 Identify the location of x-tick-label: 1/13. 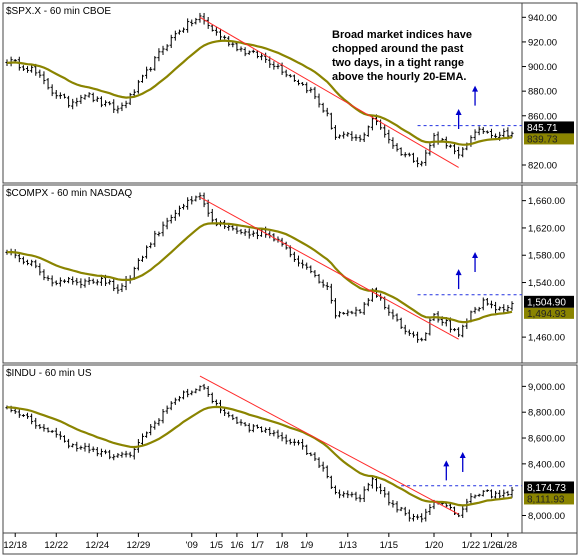
(348, 545).